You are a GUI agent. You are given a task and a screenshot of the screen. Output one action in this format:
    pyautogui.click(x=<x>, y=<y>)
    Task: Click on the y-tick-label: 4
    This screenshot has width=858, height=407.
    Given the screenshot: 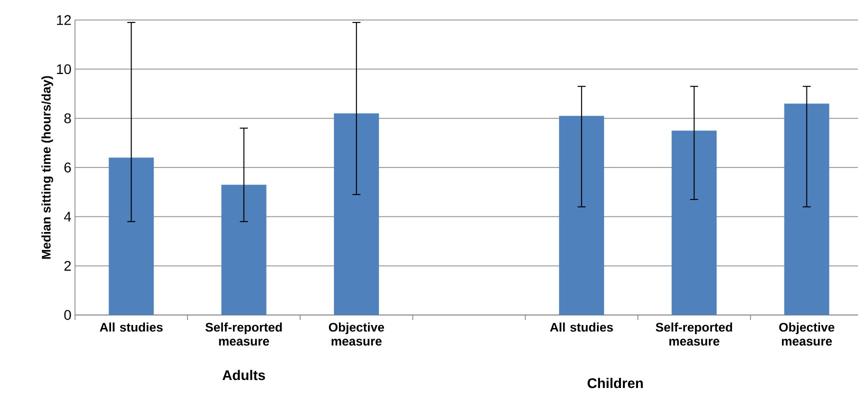 What is the action you would take?
    pyautogui.click(x=68, y=217)
    